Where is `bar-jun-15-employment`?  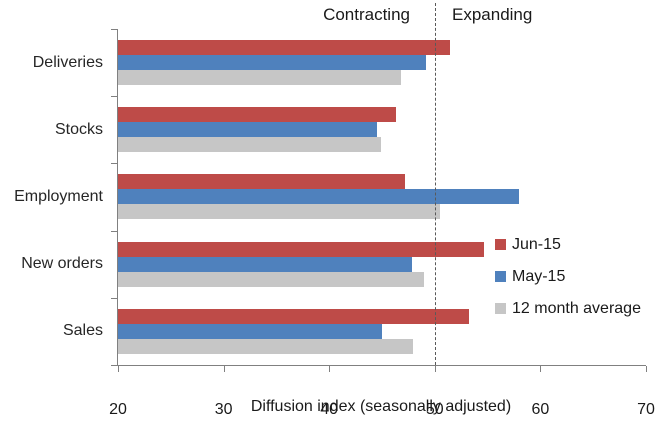 bar-jun-15-employment is located at coordinates (262, 182).